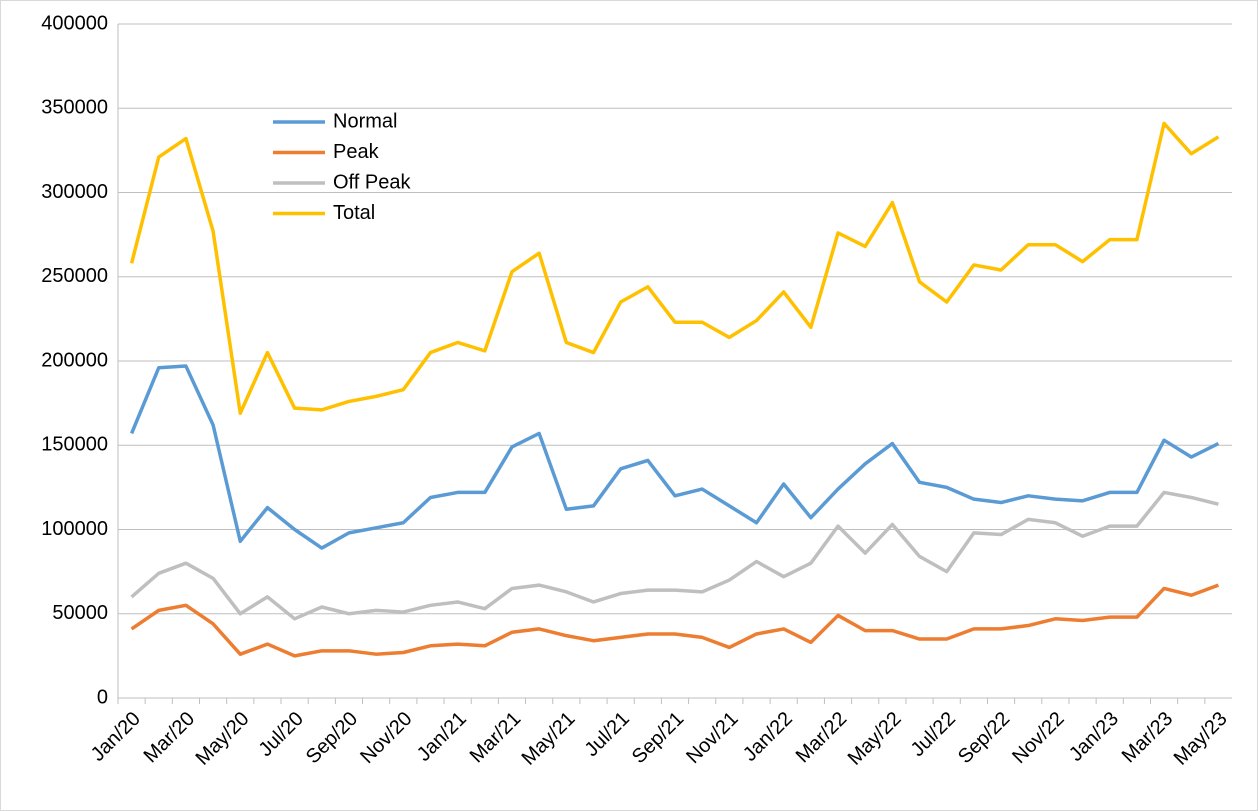 The width and height of the screenshot is (1258, 811). I want to click on y-tick-label: 250000, so click(74, 276).